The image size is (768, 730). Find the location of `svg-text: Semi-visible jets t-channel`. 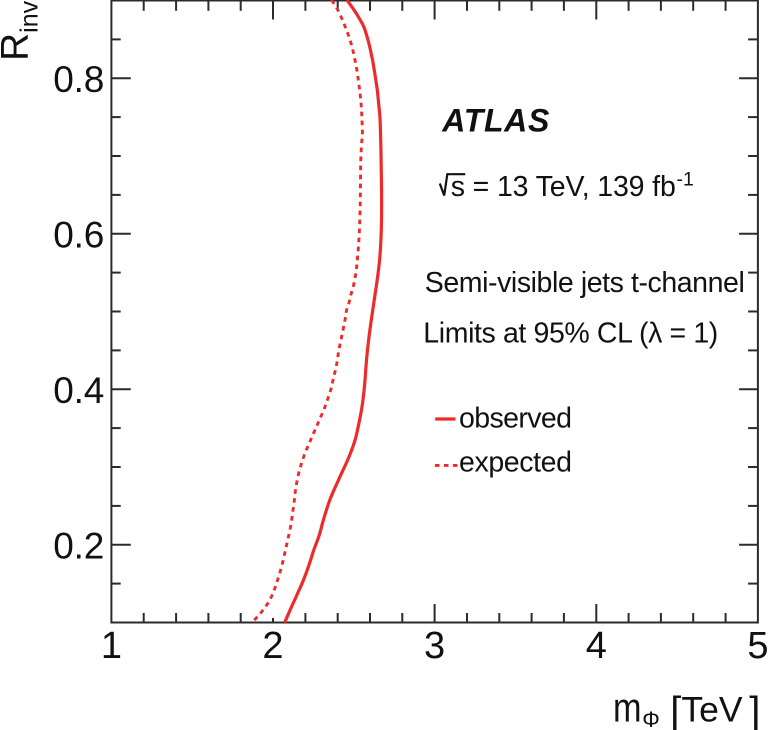

svg-text: Semi-visible jets t-channel is located at coordinates (585, 283).